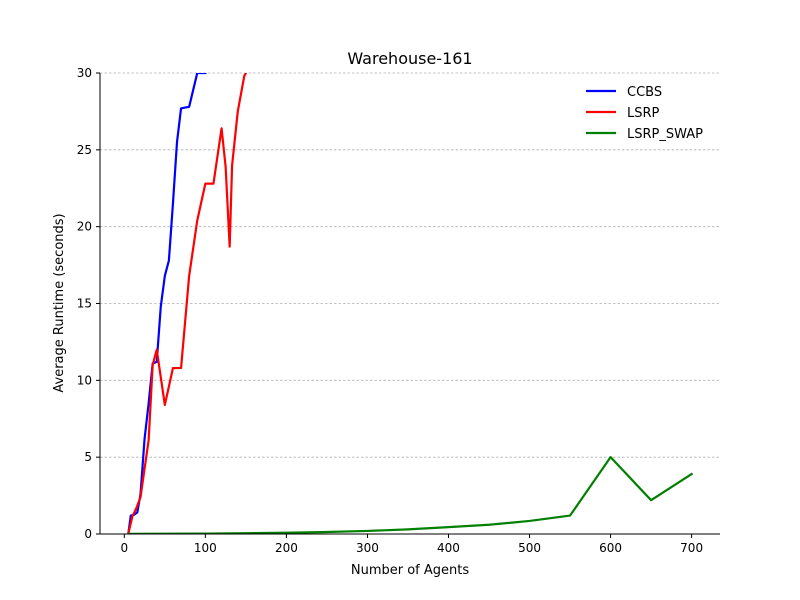  I want to click on y-tick-label: 20, so click(84, 227).